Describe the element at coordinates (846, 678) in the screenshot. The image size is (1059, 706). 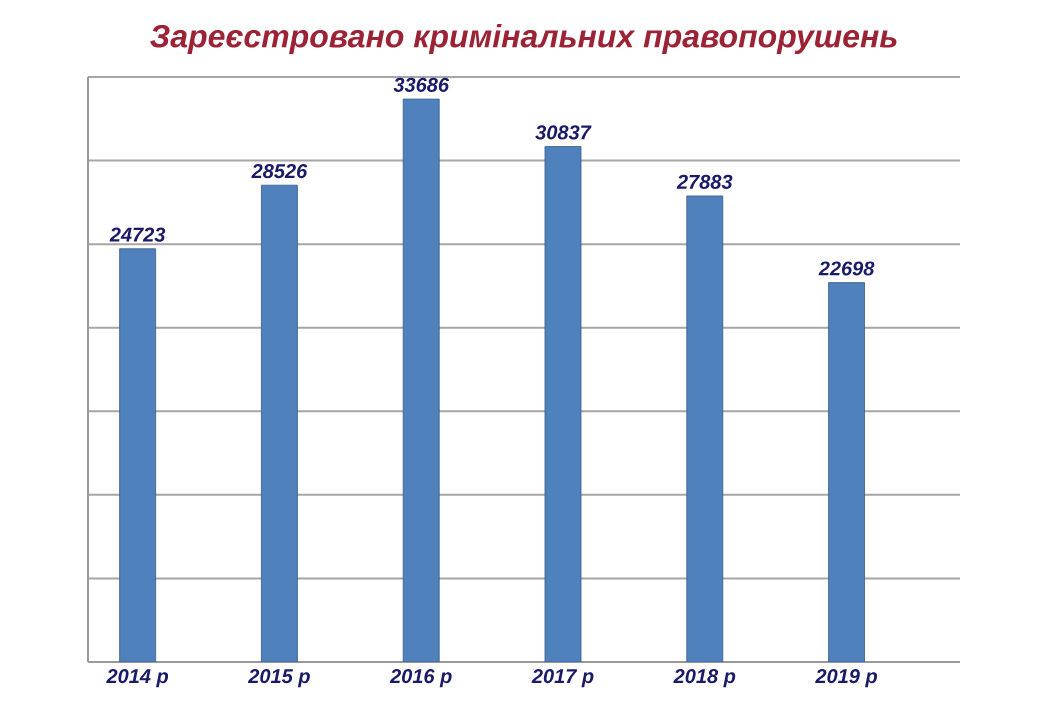
I see `x-tick-label: 2019 р` at that location.